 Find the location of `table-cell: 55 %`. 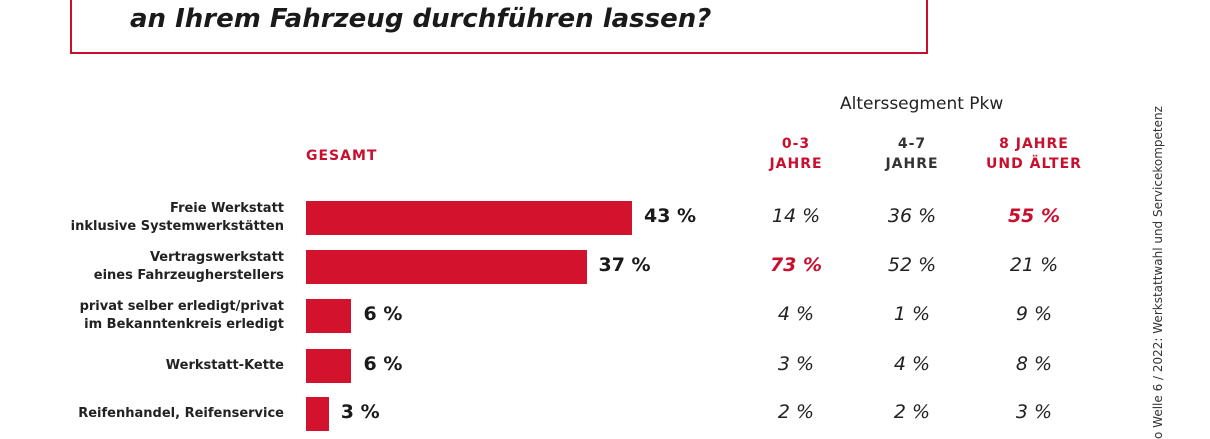

table-cell: 55 % is located at coordinates (1034, 216).